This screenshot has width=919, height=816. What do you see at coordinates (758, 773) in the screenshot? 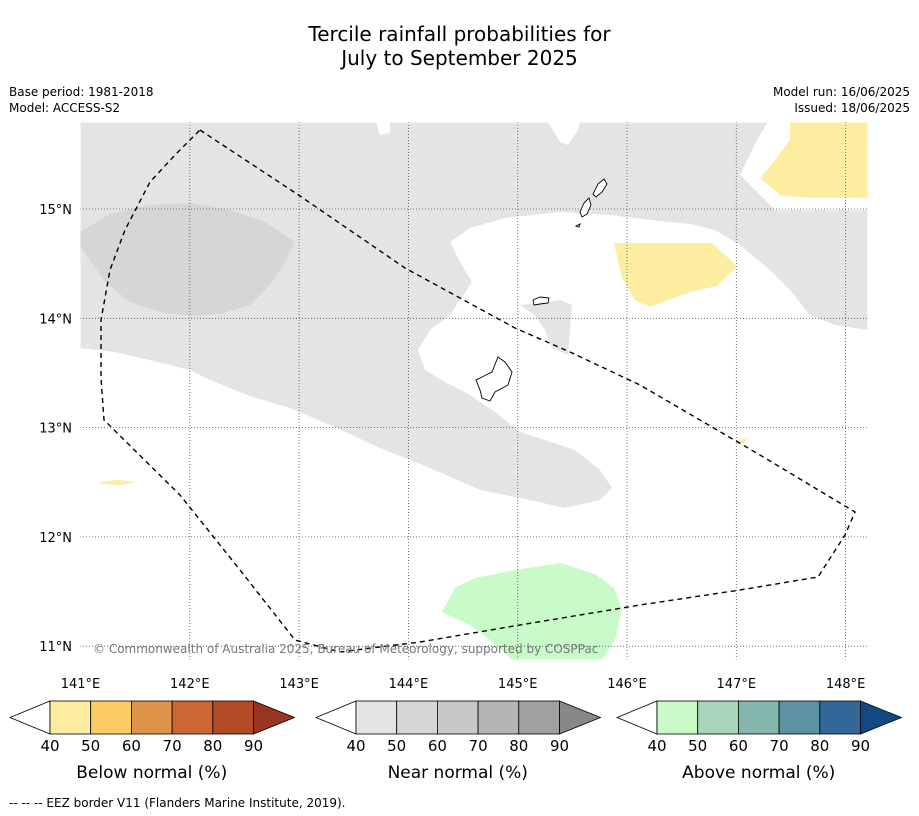
I see `colorbar-label: Above normal (%)` at bounding box center [758, 773].